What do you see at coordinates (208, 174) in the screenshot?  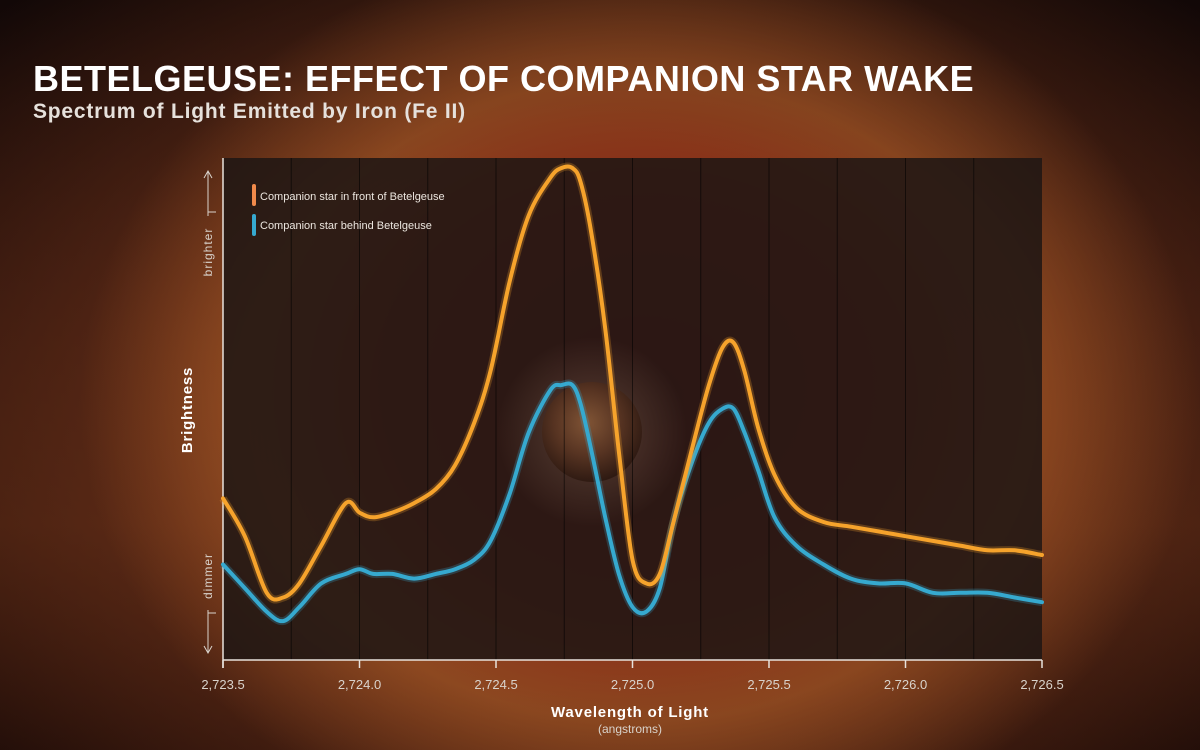 I see `up-arrow-icon` at bounding box center [208, 174].